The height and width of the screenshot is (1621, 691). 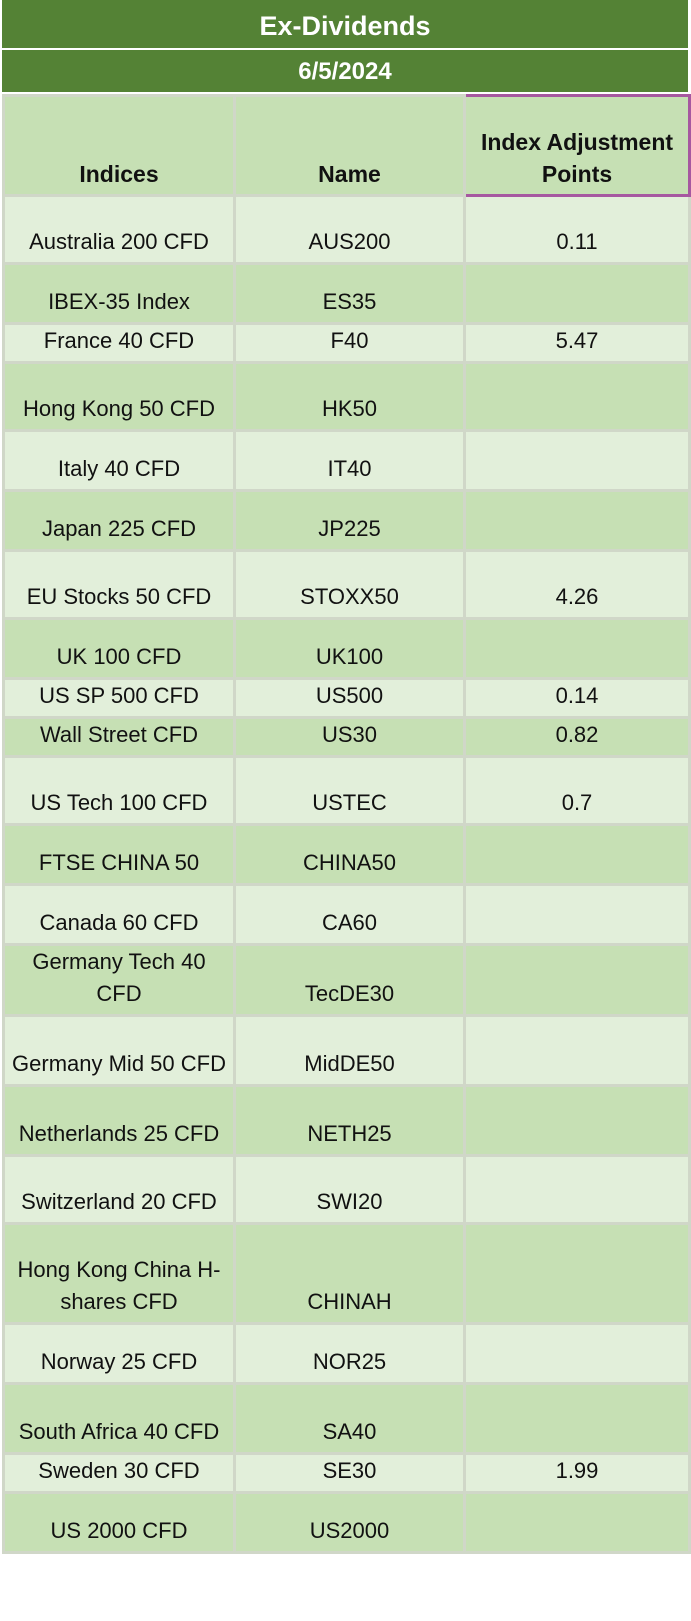 I want to click on cell-index: Canada 60 CFD, so click(x=119, y=914).